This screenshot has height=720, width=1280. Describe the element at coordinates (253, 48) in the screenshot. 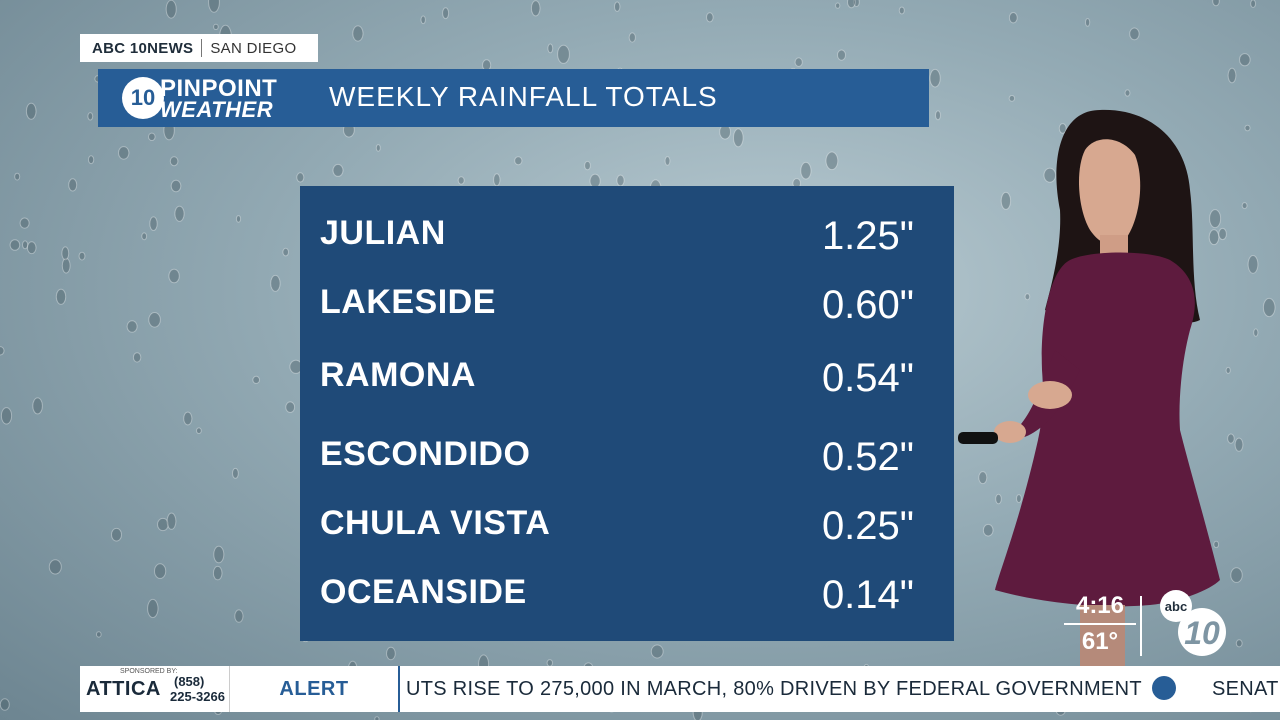

I see `location-label: SAN DIEGO` at that location.